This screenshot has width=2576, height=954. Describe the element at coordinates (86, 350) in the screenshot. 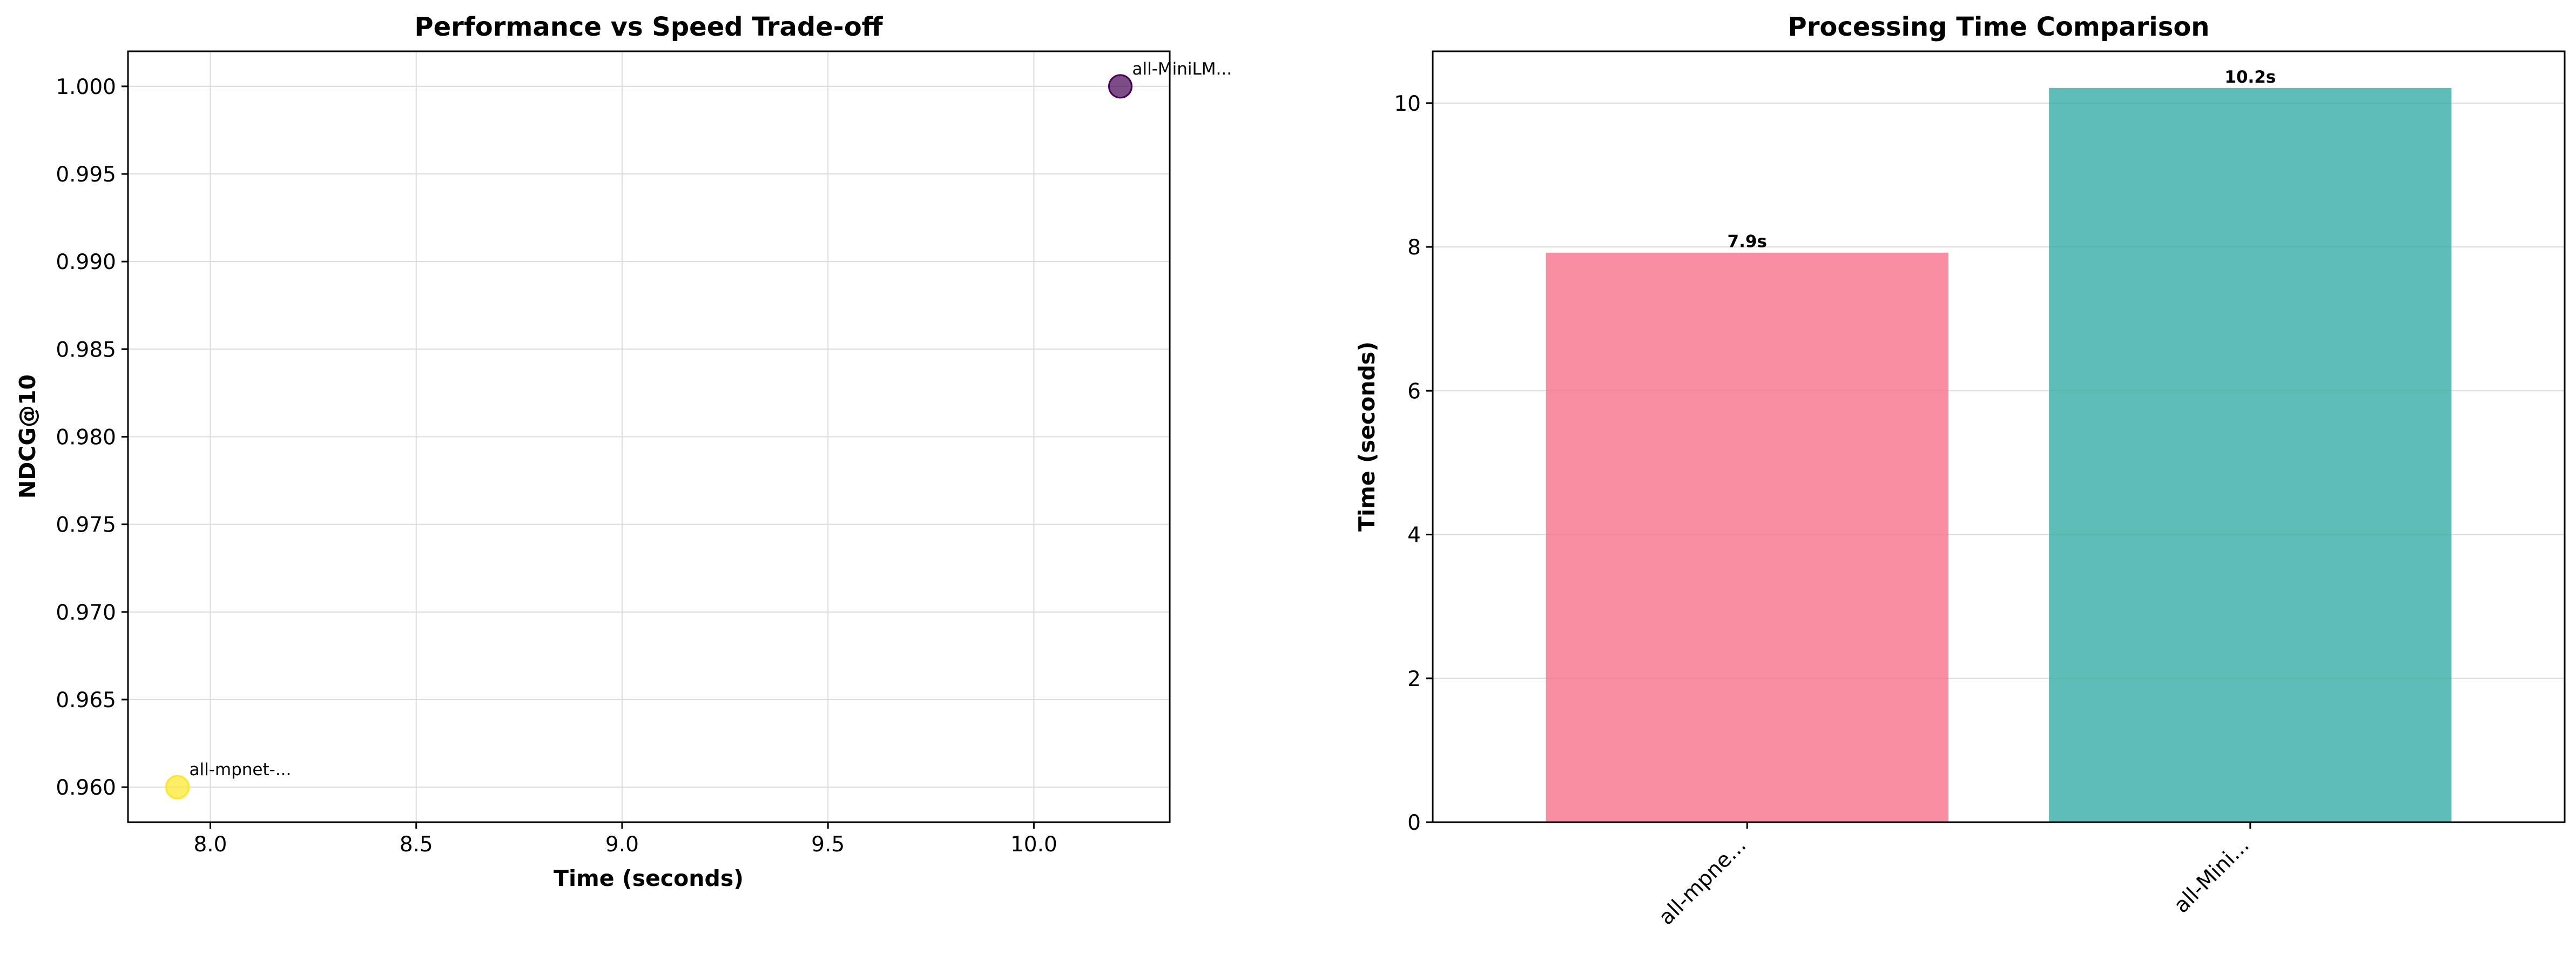

I see `scatter-y-tick-label: 0.985` at that location.